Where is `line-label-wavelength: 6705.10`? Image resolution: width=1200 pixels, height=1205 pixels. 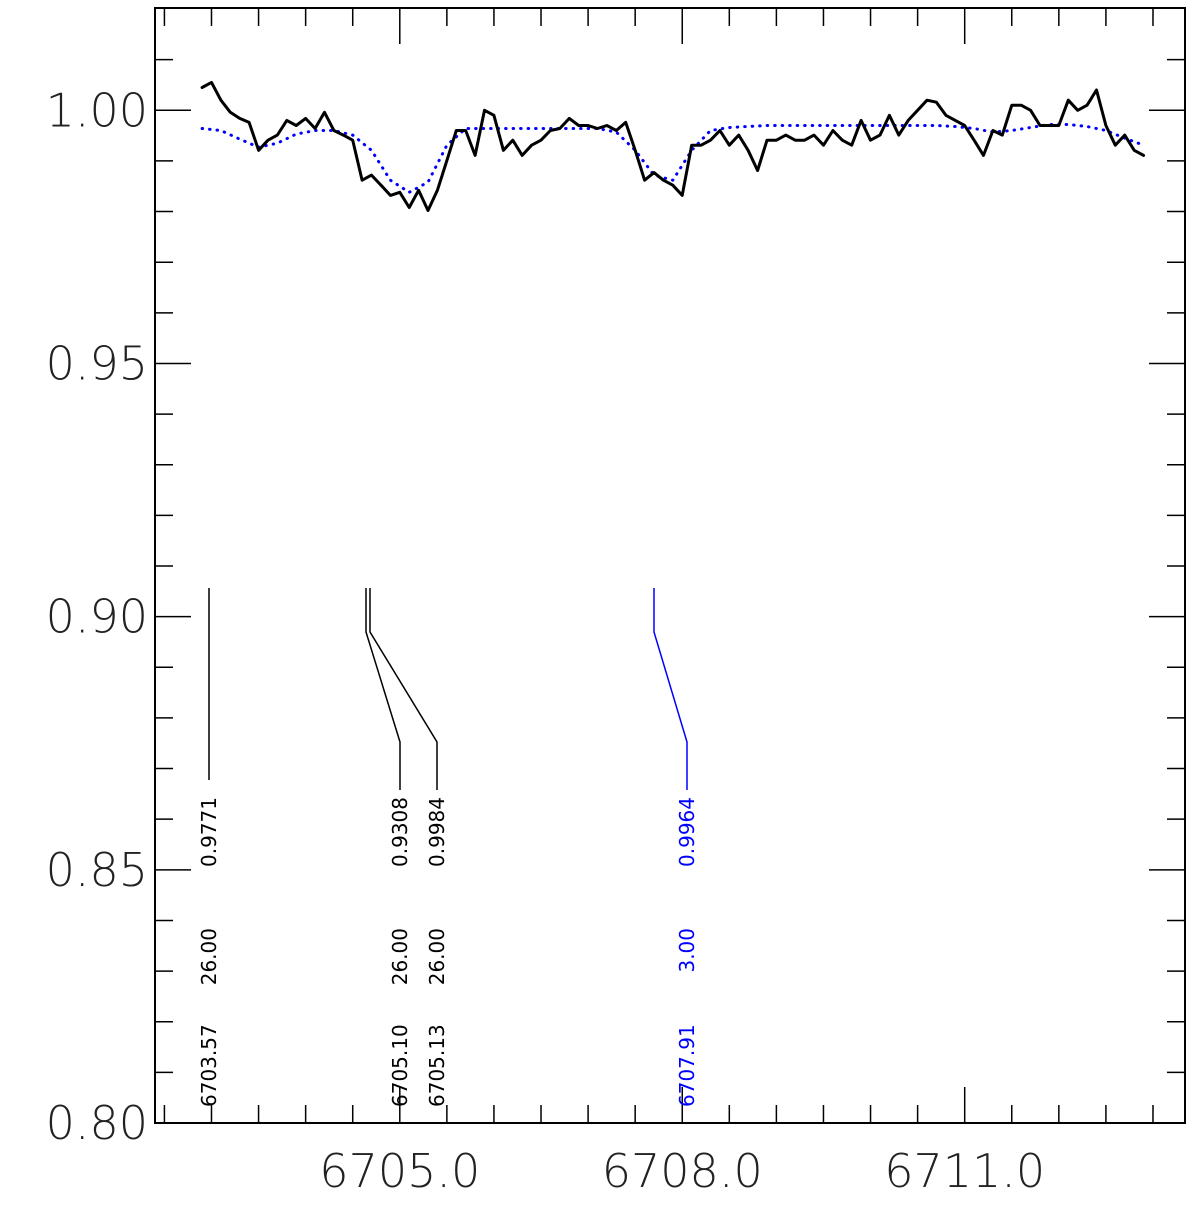 line-label-wavelength: 6705.10 is located at coordinates (400, 1065).